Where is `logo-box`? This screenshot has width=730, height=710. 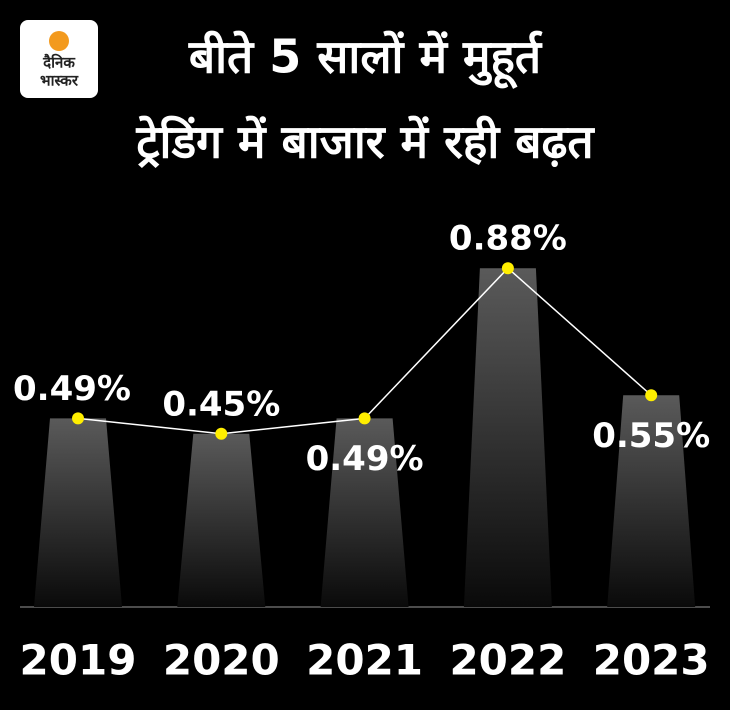 logo-box is located at coordinates (59, 59).